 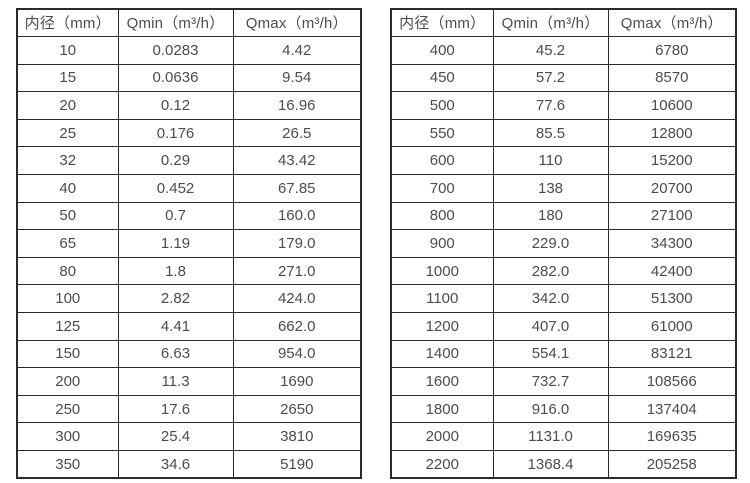 What do you see at coordinates (297, 133) in the screenshot?
I see `table-cell: 26.5` at bounding box center [297, 133].